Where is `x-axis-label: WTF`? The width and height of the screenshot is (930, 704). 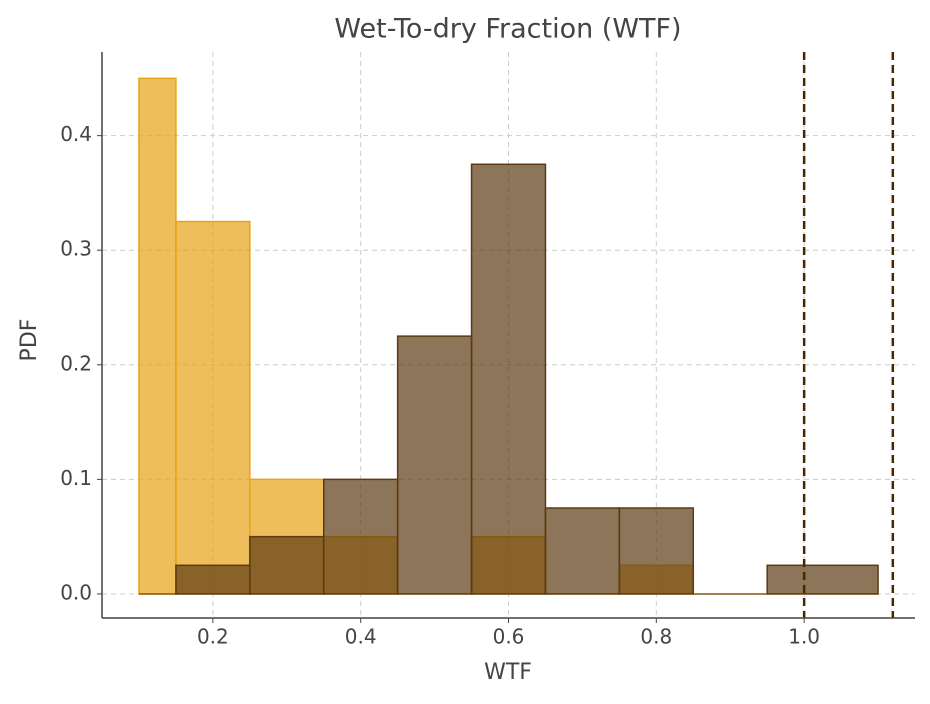
x-axis-label: WTF is located at coordinates (508, 672).